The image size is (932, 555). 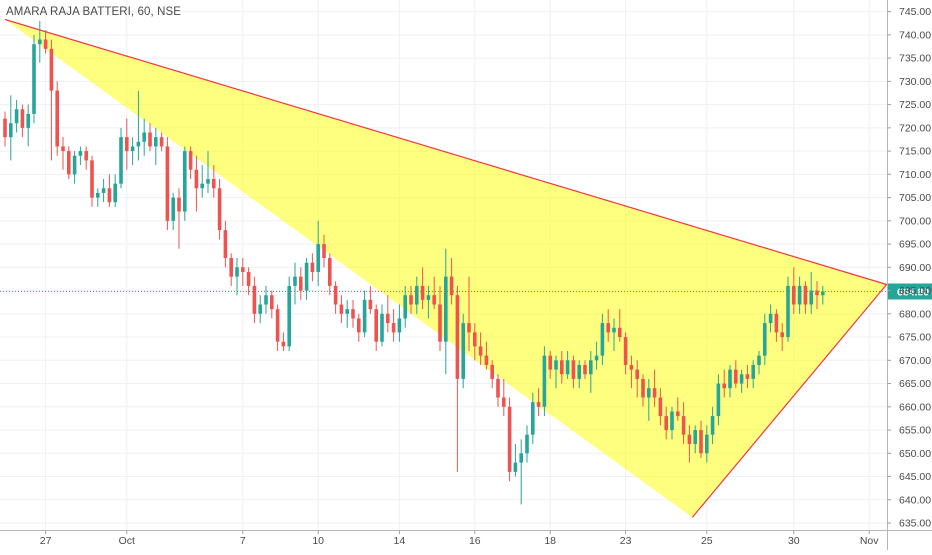 I want to click on x-tick-label: 25, so click(x=707, y=541).